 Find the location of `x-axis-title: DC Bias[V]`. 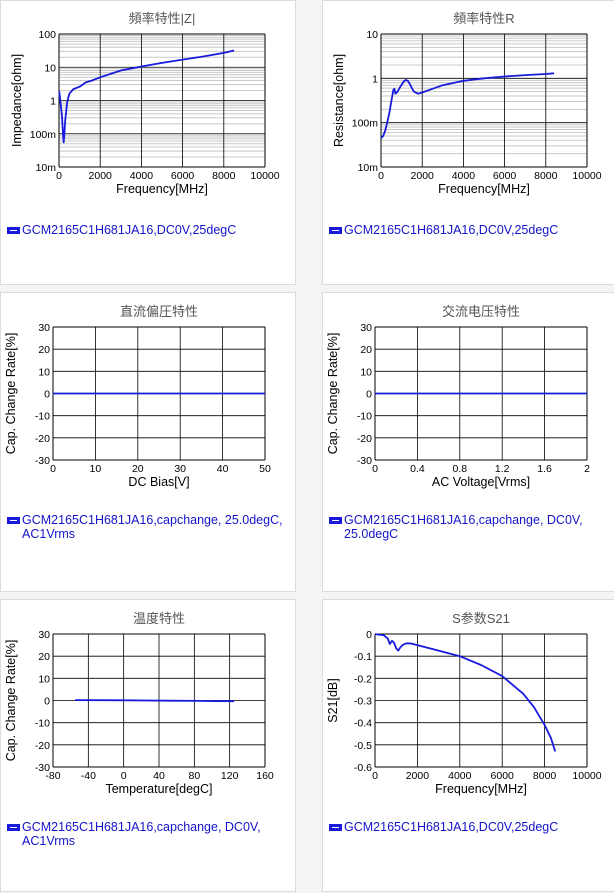

x-axis-title: DC Bias[V] is located at coordinates (158, 482).